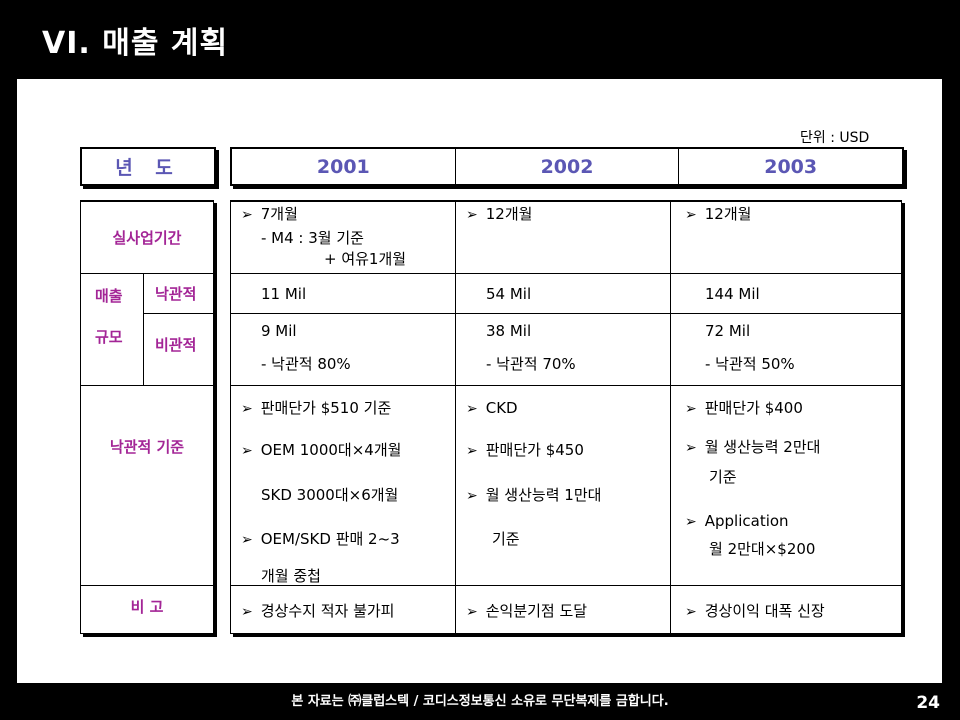  I want to click on label-optimistic: 낙관적, so click(176, 294).